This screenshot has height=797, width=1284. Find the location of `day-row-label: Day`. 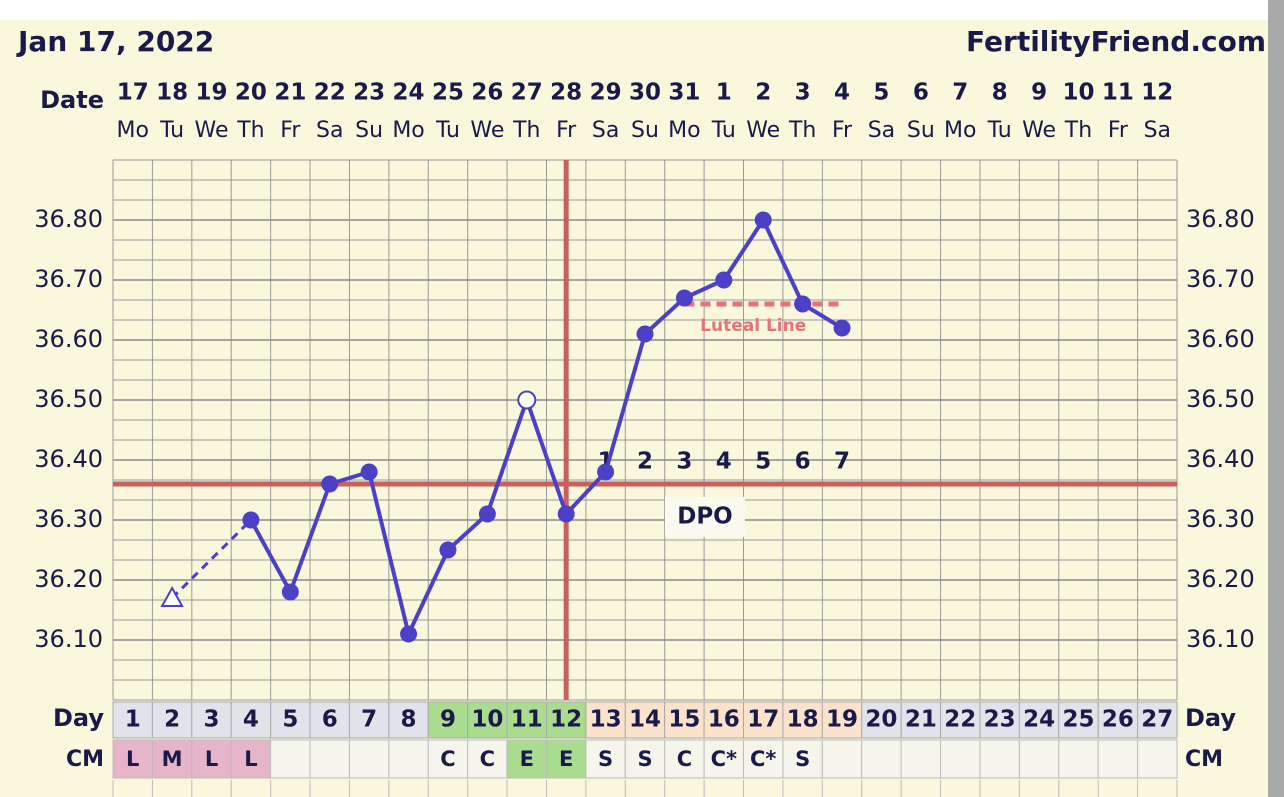

day-row-label: Day is located at coordinates (78, 718).